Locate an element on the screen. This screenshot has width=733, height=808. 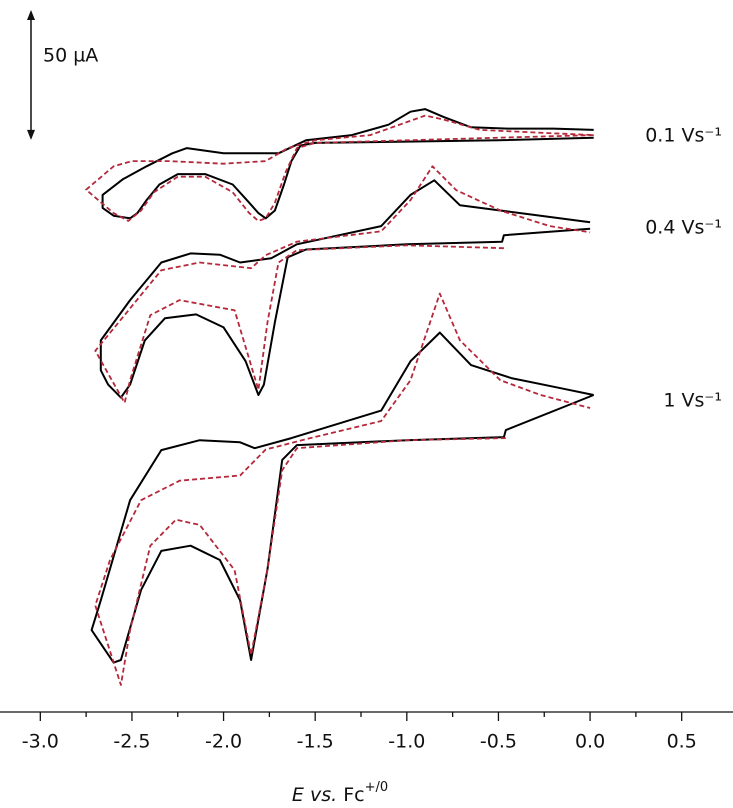
experimental-curve is located at coordinates (347, 164).